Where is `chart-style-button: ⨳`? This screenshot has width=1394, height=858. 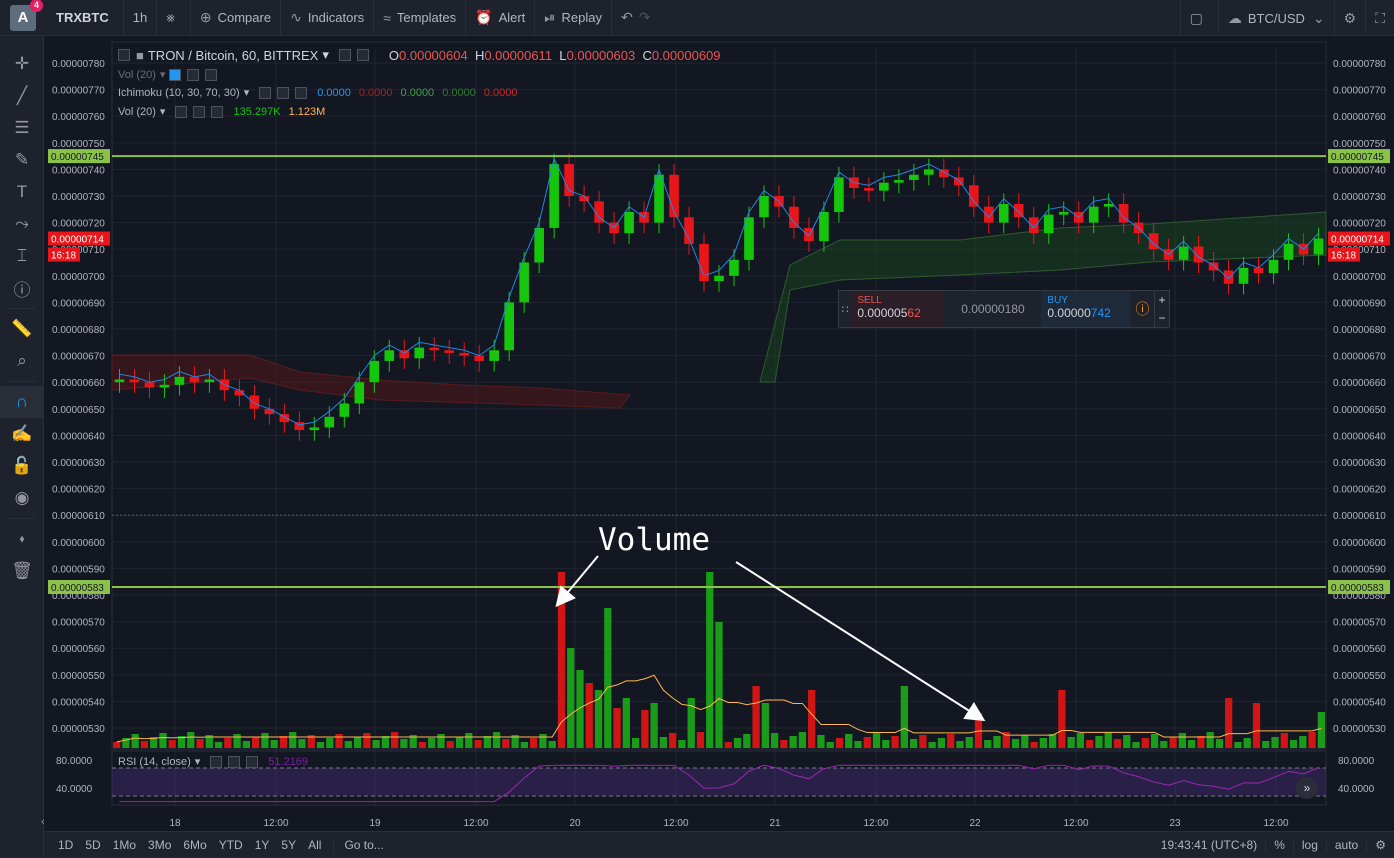
chart-style-button: ⨳ is located at coordinates (174, 18).